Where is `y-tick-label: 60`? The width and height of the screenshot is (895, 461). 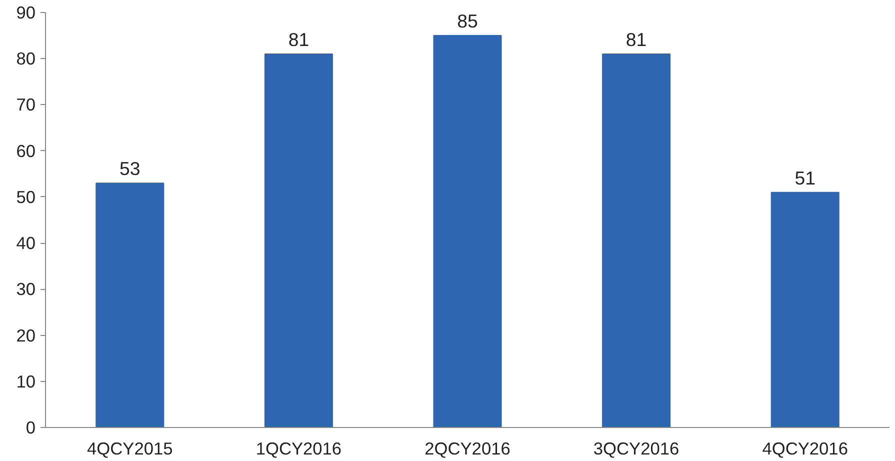 y-tick-label: 60 is located at coordinates (26, 150).